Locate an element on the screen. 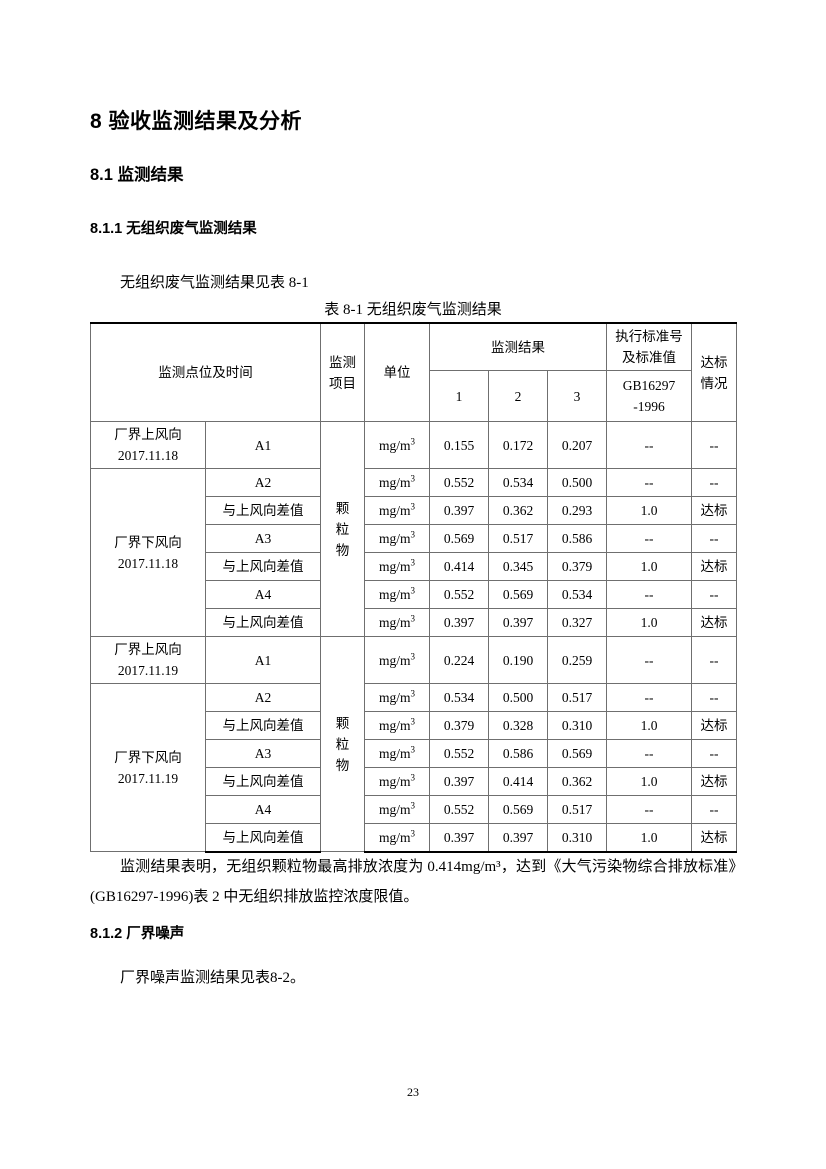 This screenshot has height=1169, width=826. cell-result-2: 0.172 is located at coordinates (518, 445).